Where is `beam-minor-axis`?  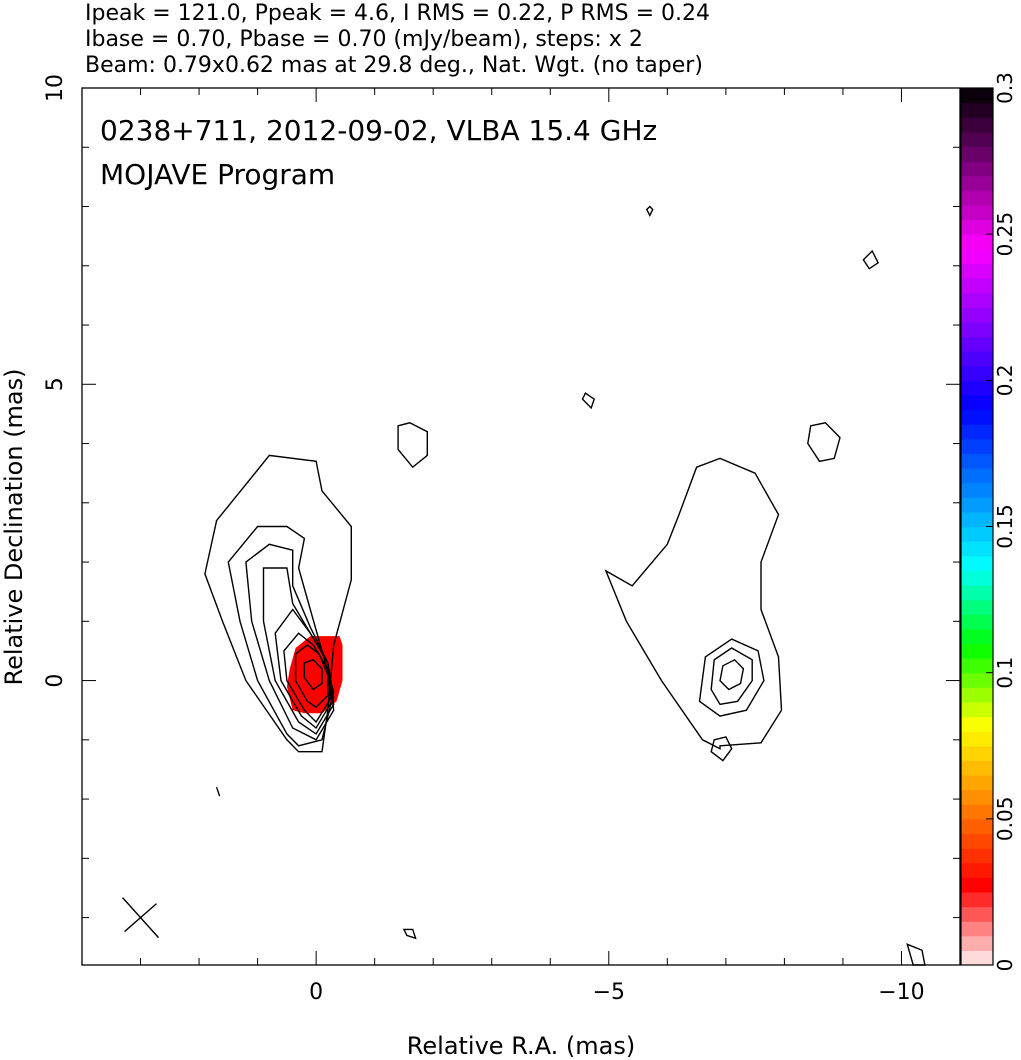 beam-minor-axis is located at coordinates (140, 918).